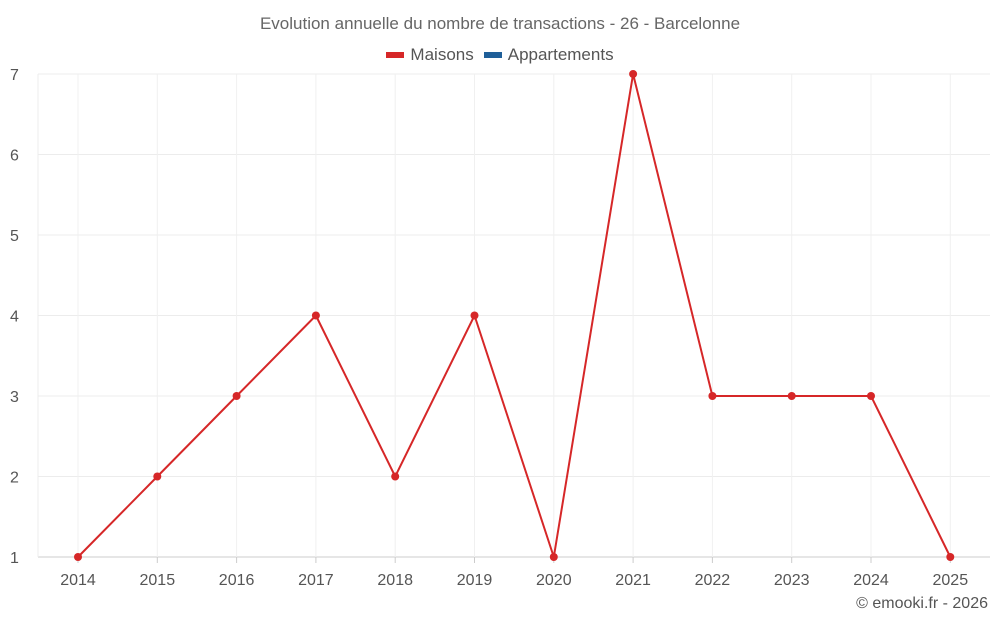 The width and height of the screenshot is (1000, 625). I want to click on x-tick-label: 2019, so click(475, 580).